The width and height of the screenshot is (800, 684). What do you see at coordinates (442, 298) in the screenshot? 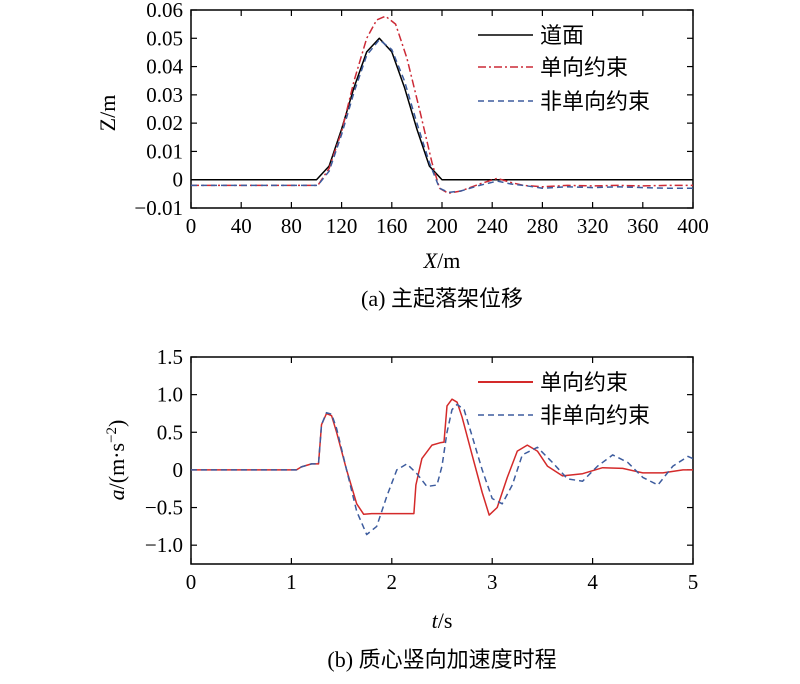
I see `chart-a-caption: (a) 主起落架位移` at bounding box center [442, 298].